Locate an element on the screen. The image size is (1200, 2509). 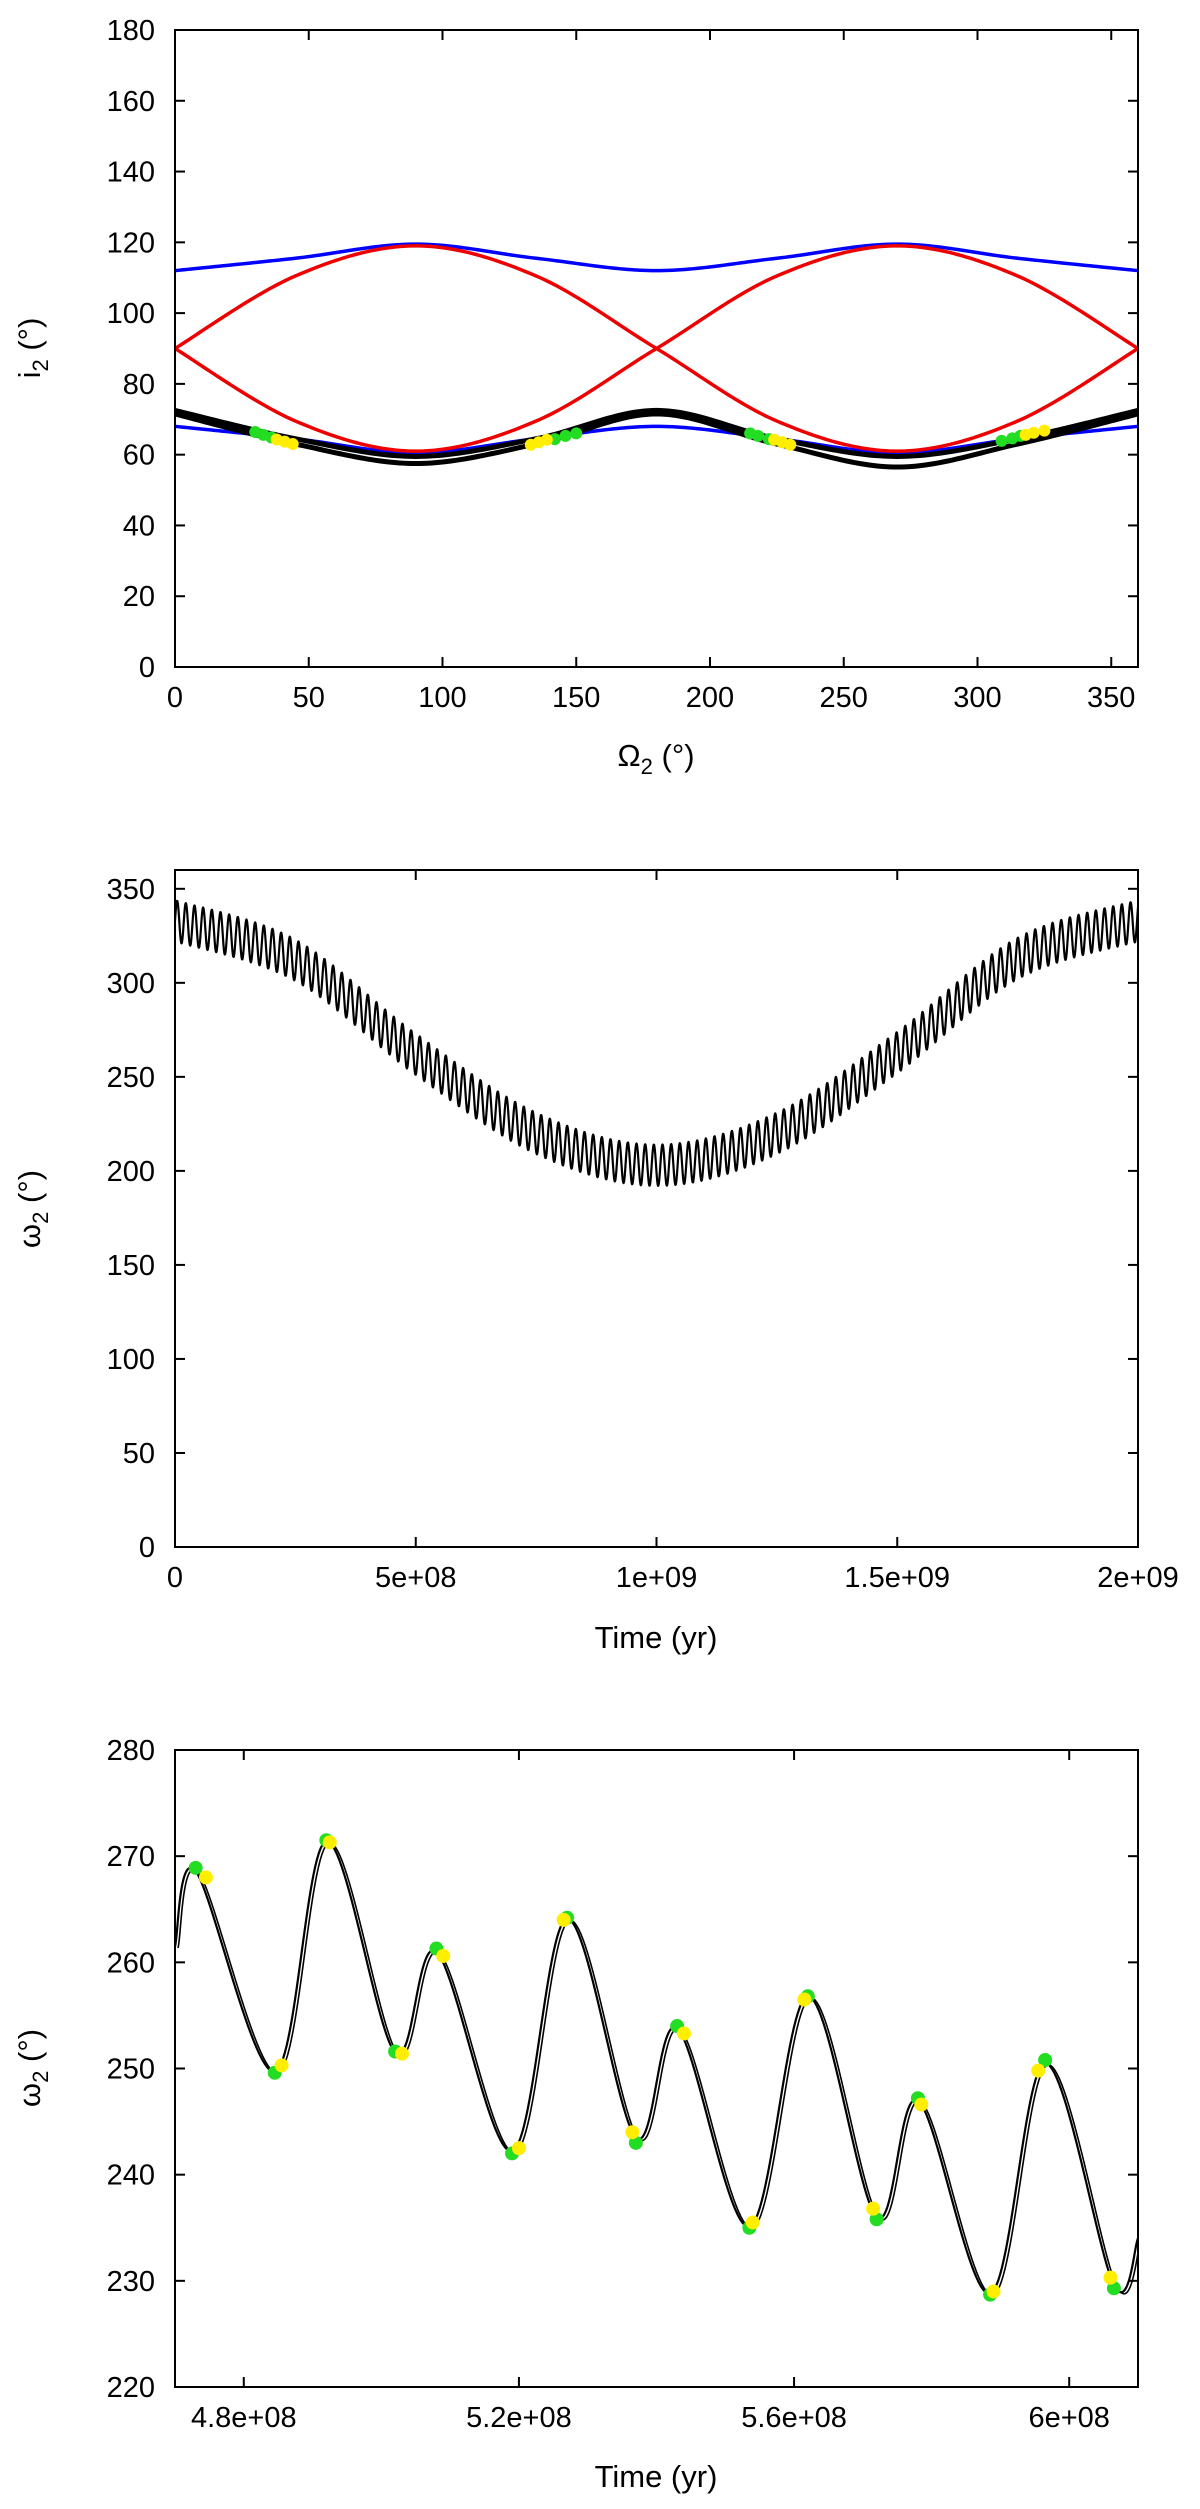
panel-middle-x-tick-label: 5e+08 is located at coordinates (415, 1578).